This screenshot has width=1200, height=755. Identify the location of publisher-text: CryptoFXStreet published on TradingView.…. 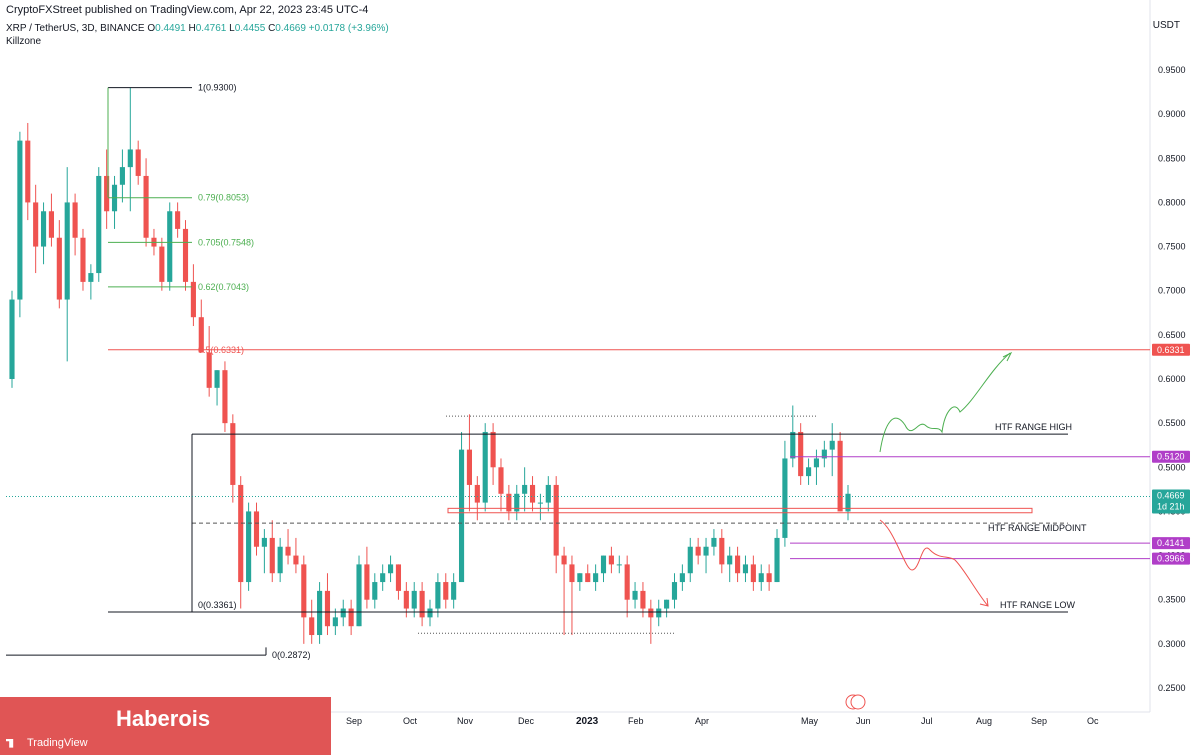
(187, 10).